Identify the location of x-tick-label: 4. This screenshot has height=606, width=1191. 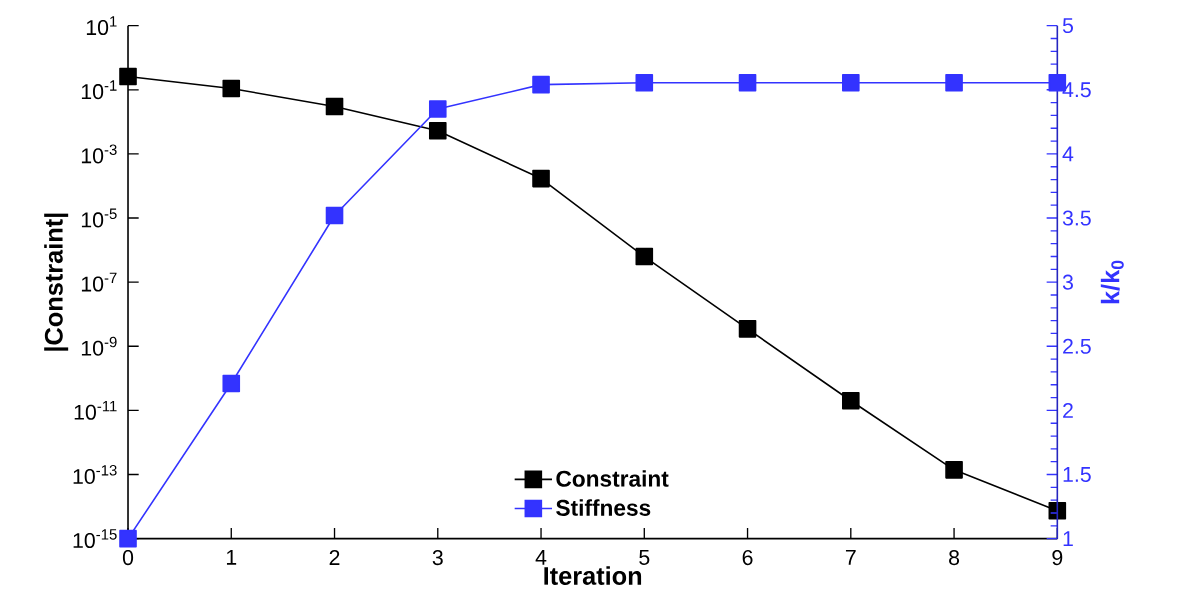
(541, 557).